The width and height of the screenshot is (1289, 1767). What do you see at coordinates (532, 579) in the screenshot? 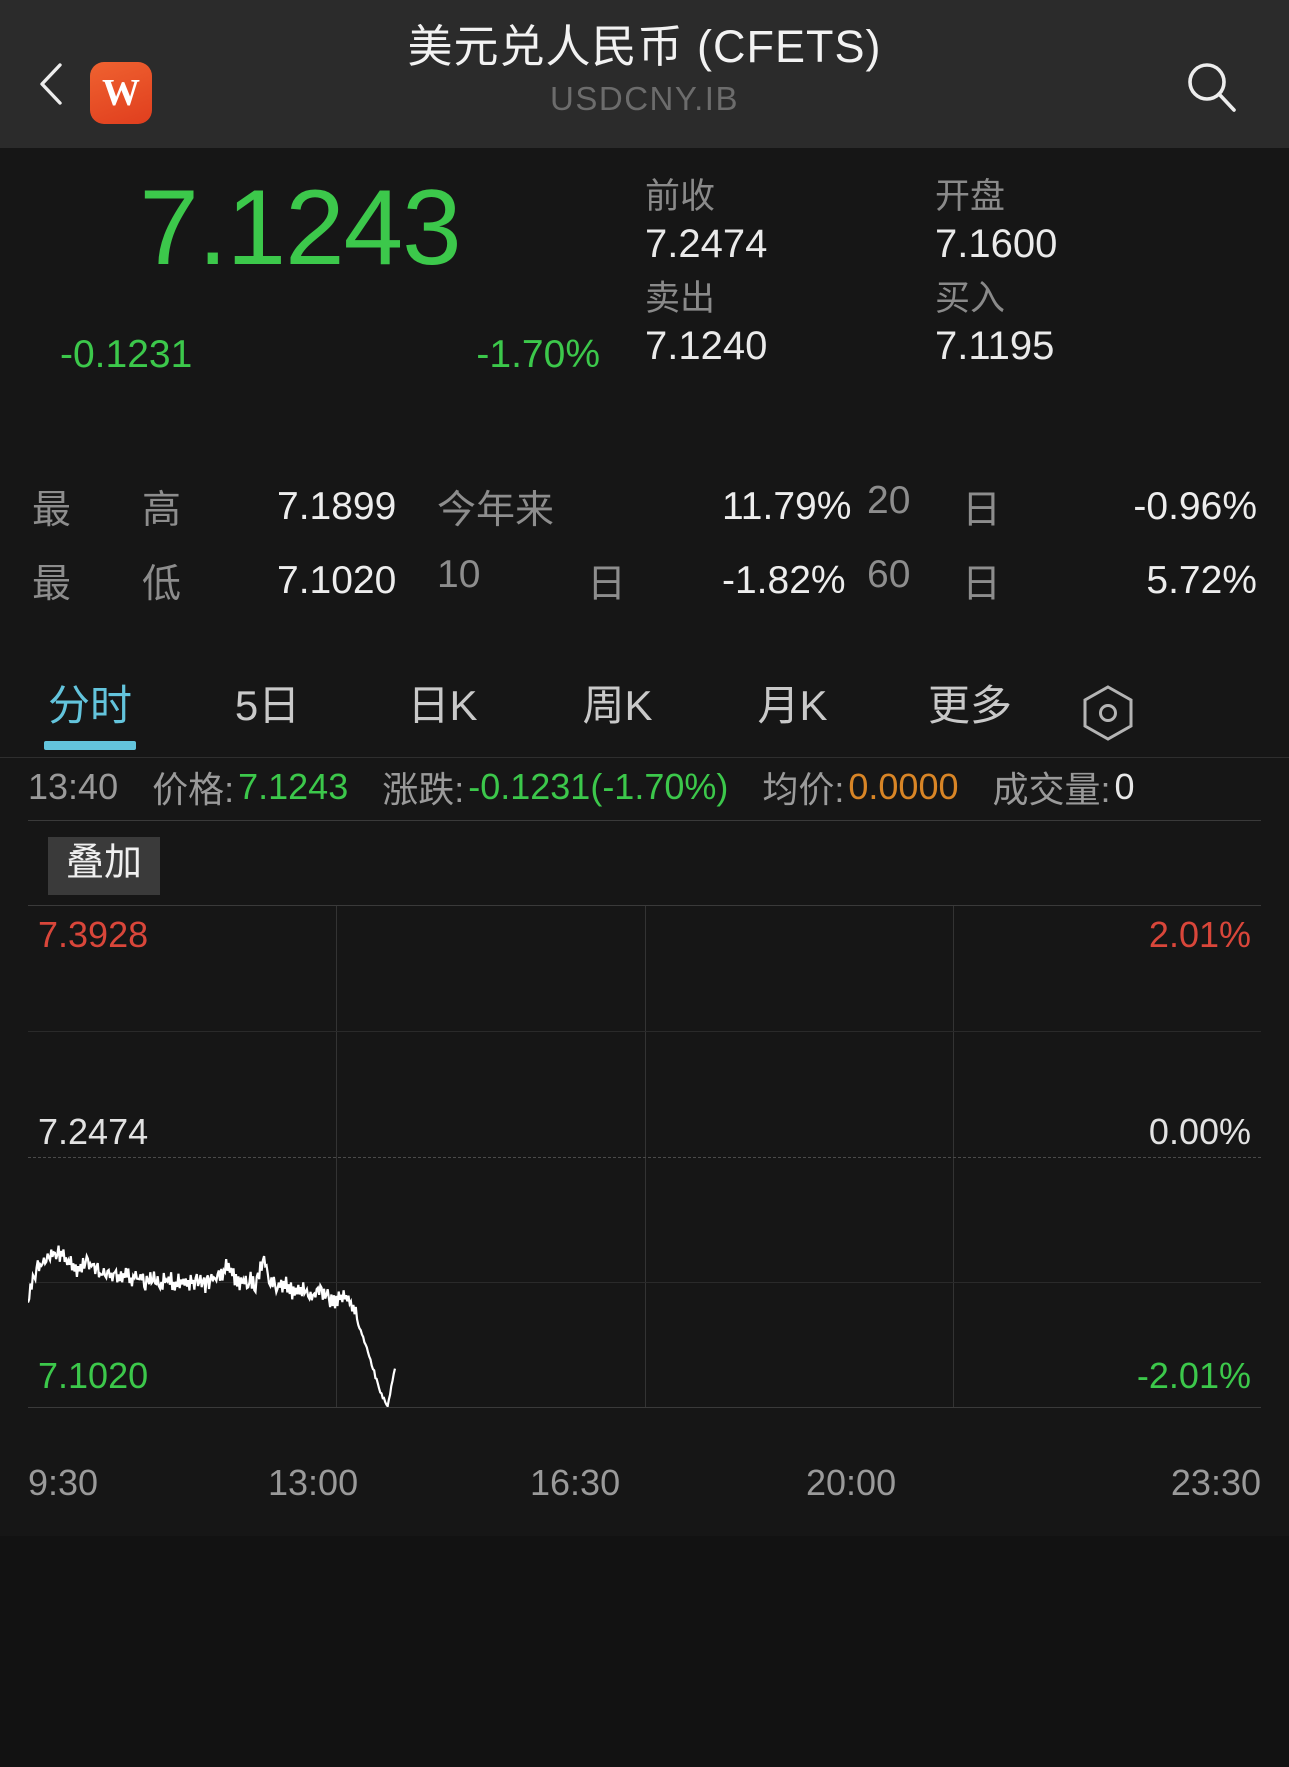
I see `stat-label-10d: 10 日` at bounding box center [532, 579].